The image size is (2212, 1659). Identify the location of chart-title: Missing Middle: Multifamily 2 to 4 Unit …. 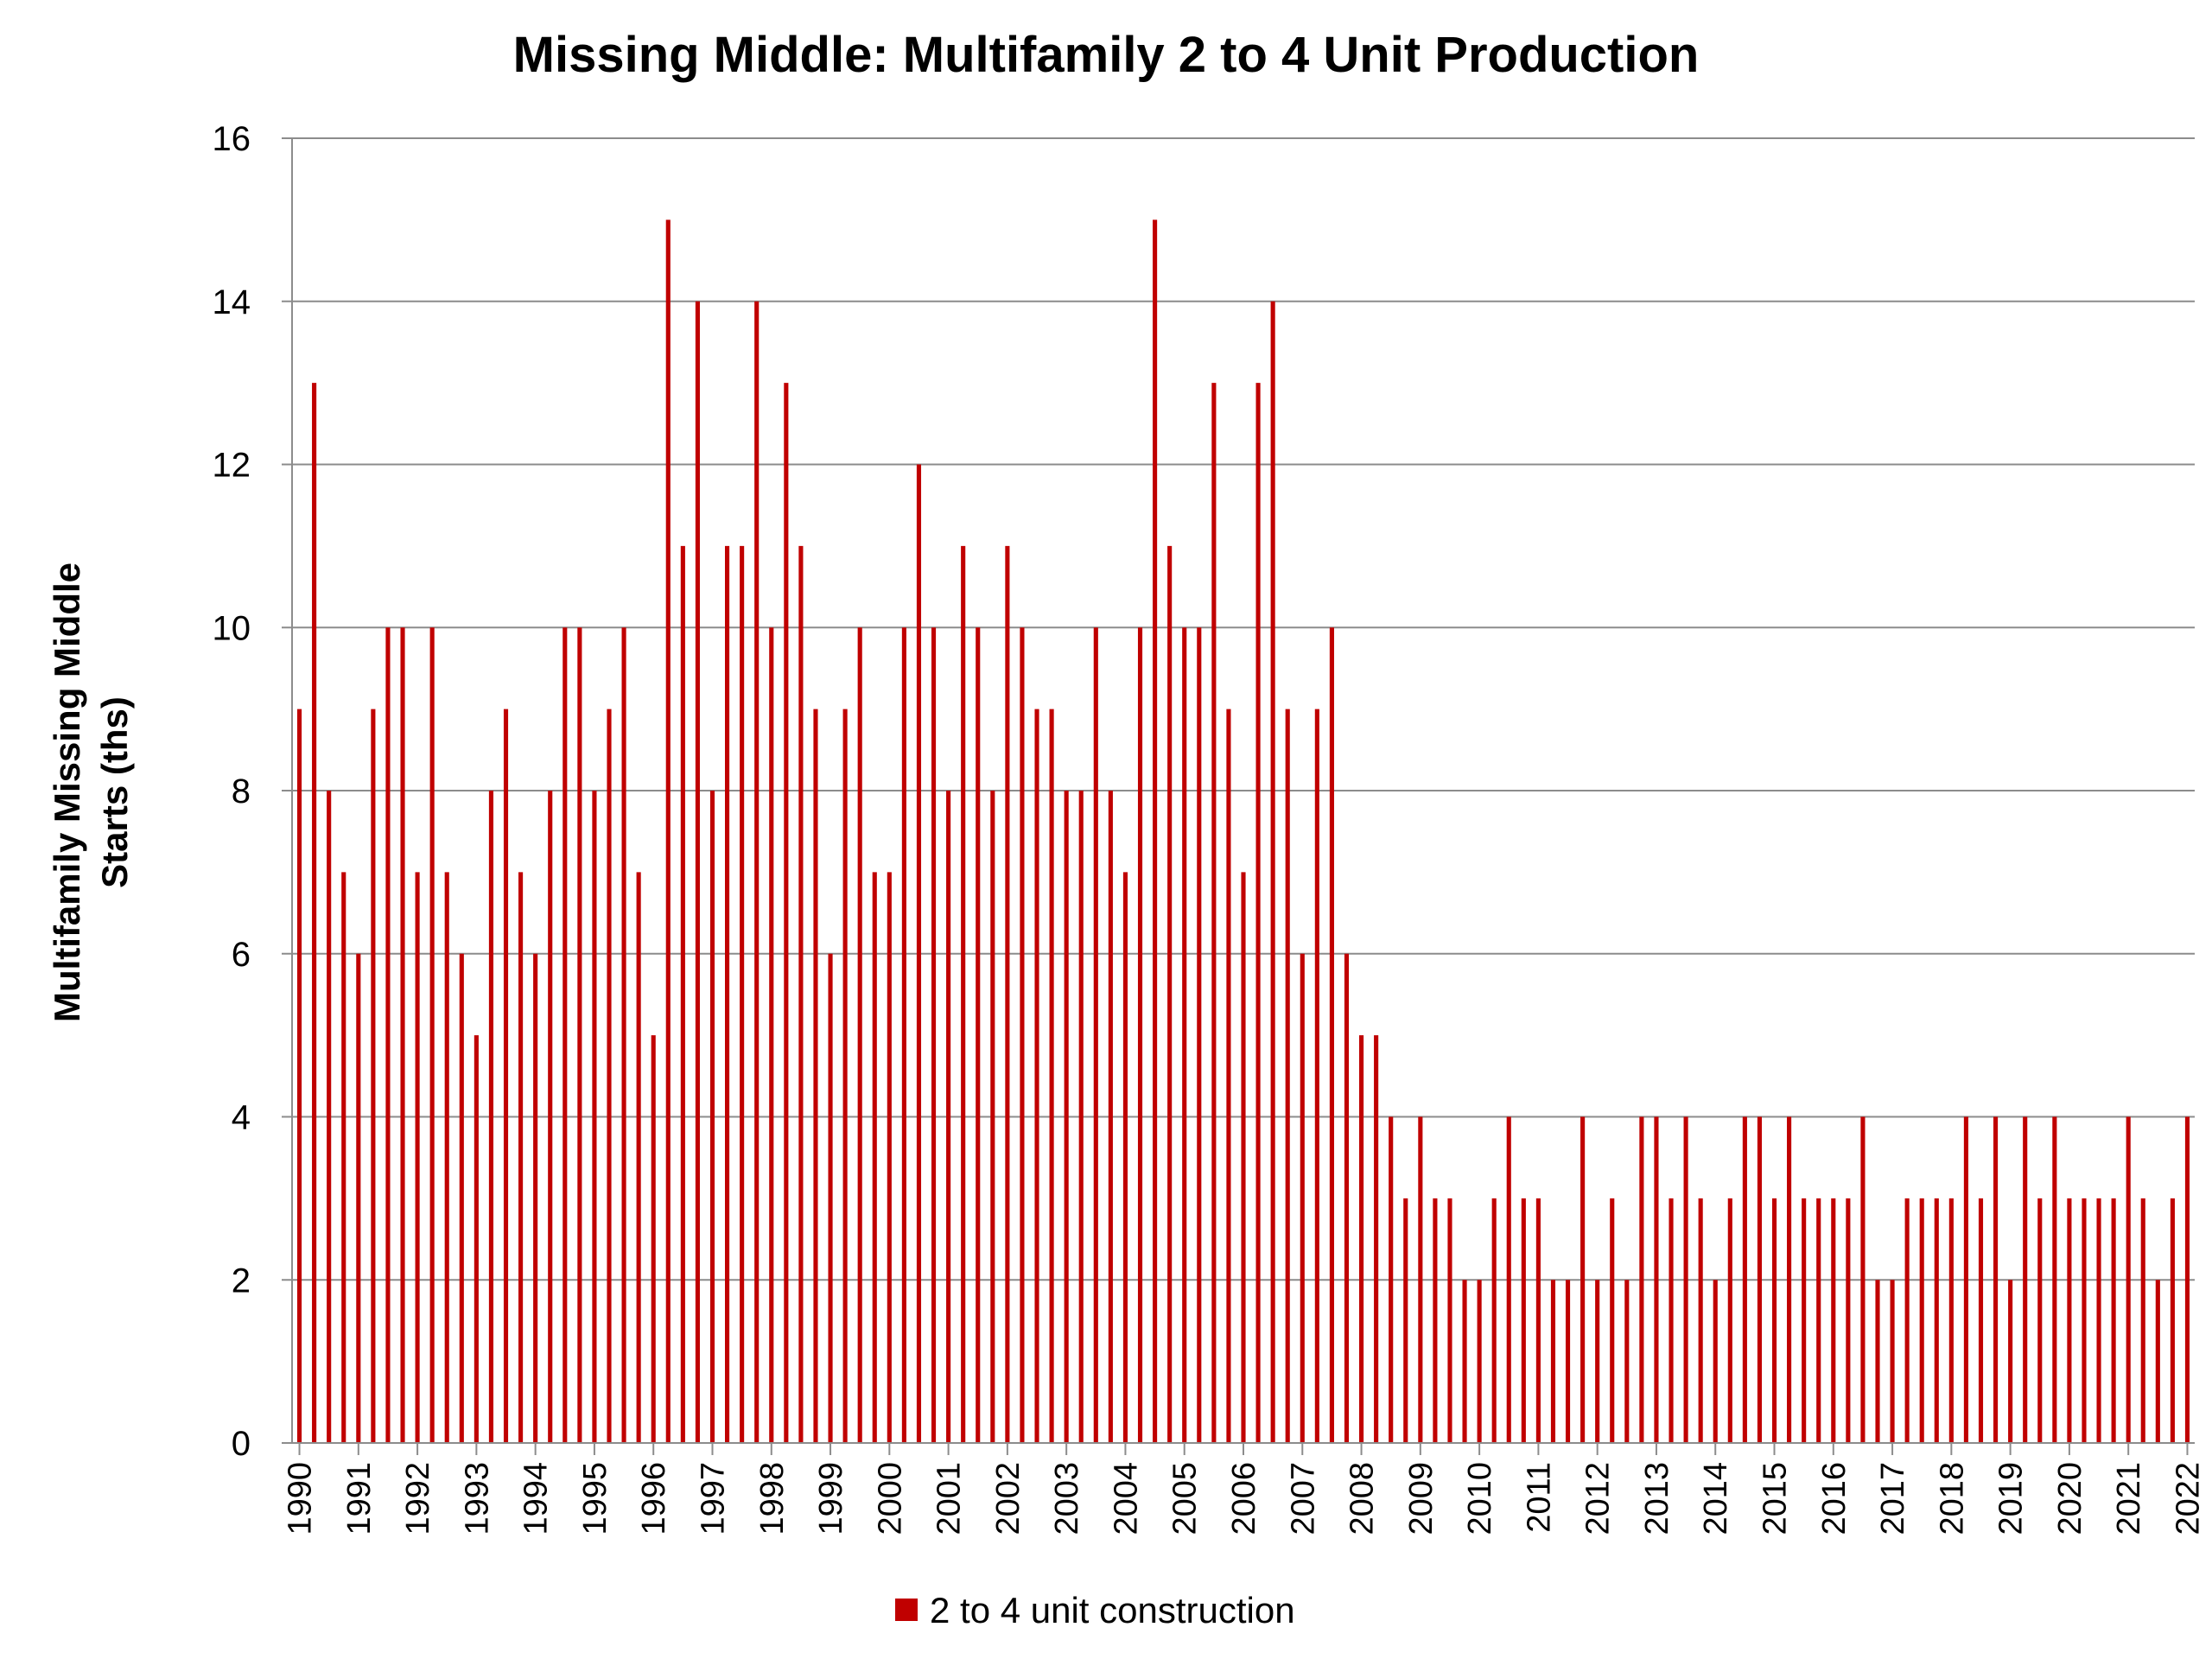
(1106, 55).